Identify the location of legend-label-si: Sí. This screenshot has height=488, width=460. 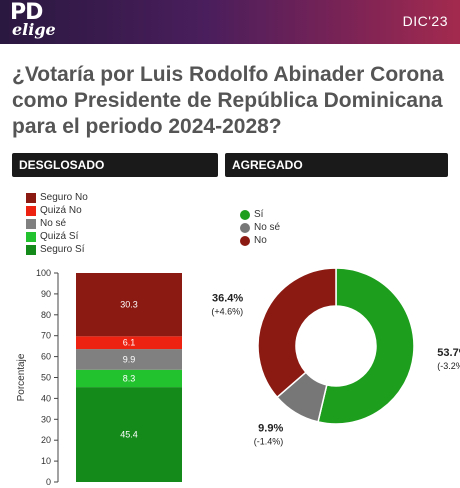
(259, 214).